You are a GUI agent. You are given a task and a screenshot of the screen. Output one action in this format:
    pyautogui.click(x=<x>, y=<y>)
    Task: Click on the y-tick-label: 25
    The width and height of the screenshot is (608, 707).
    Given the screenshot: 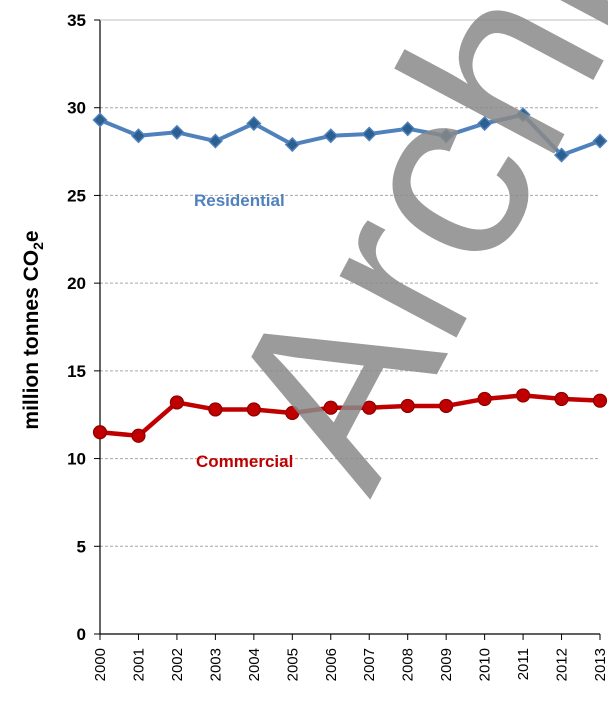 What is the action you would take?
    pyautogui.click(x=76, y=195)
    